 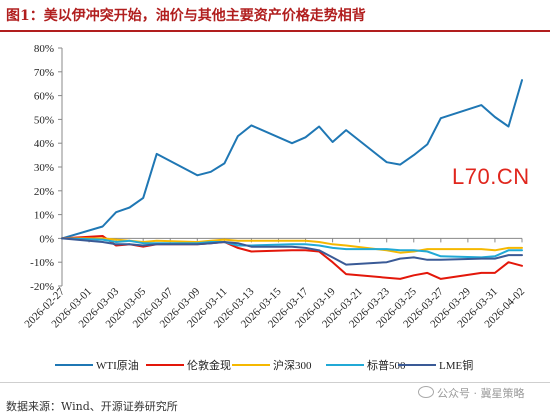 I want to click on legend-label: LME铜, so click(x=456, y=365).